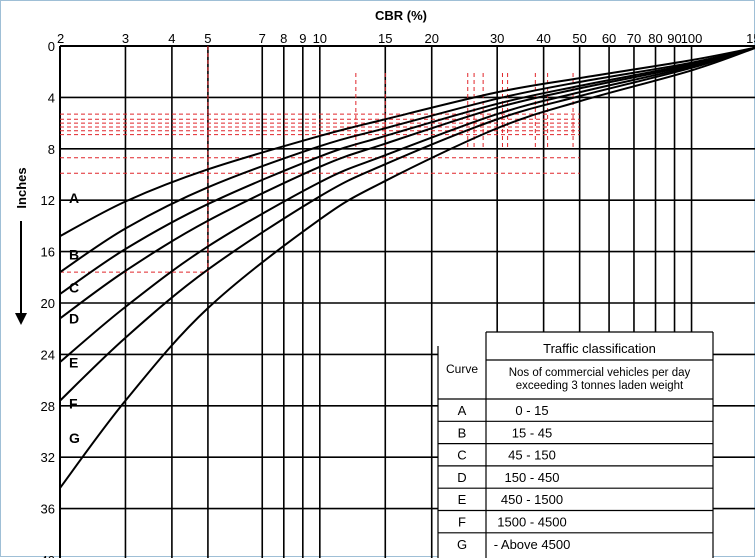  What do you see at coordinates (674, 38) in the screenshot?
I see `x-tick-label: 90` at bounding box center [674, 38].